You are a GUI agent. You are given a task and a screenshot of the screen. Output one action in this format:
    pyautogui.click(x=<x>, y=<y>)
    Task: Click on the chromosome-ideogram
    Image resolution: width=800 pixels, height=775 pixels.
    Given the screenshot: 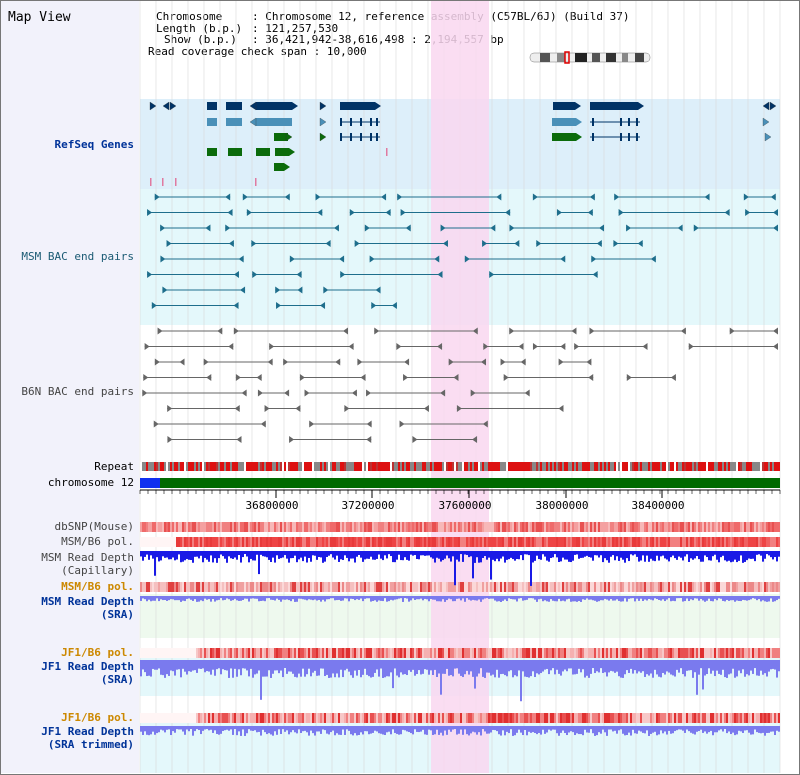 What is the action you would take?
    pyautogui.click(x=590, y=57)
    